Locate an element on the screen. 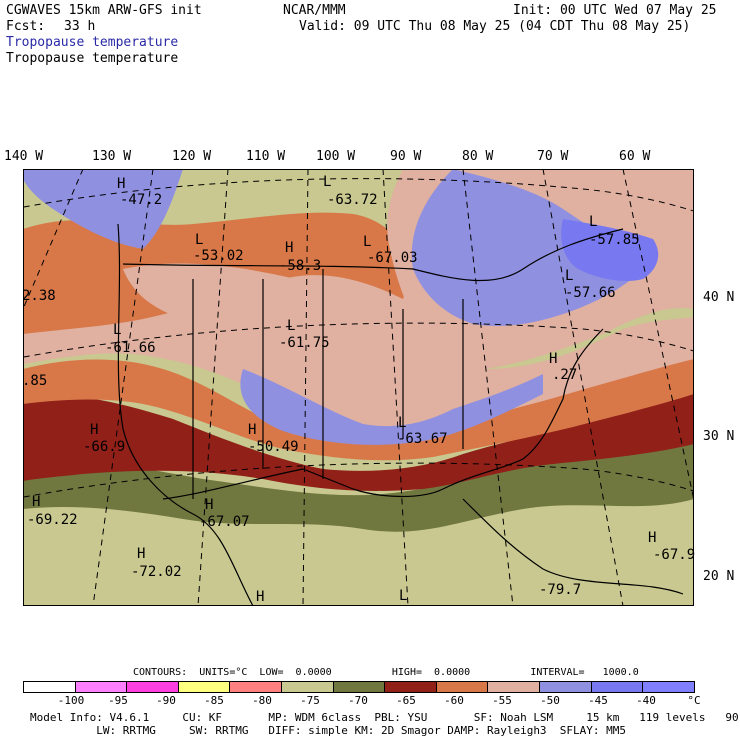  legend-tick: -50 is located at coordinates (550, 700).